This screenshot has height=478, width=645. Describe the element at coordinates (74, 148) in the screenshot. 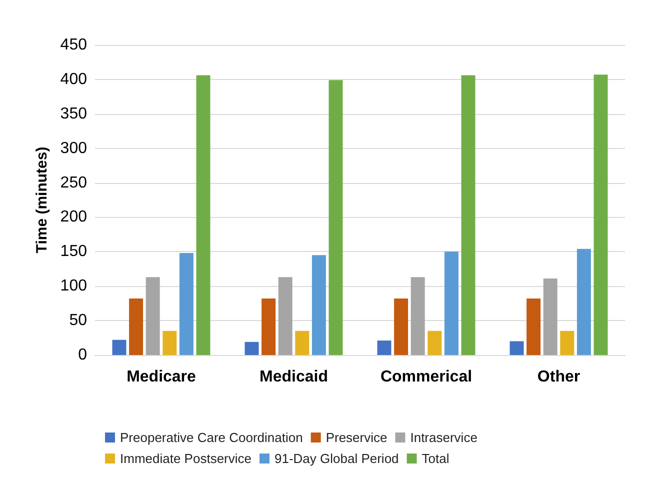

I see `y-tick-label: 300` at that location.